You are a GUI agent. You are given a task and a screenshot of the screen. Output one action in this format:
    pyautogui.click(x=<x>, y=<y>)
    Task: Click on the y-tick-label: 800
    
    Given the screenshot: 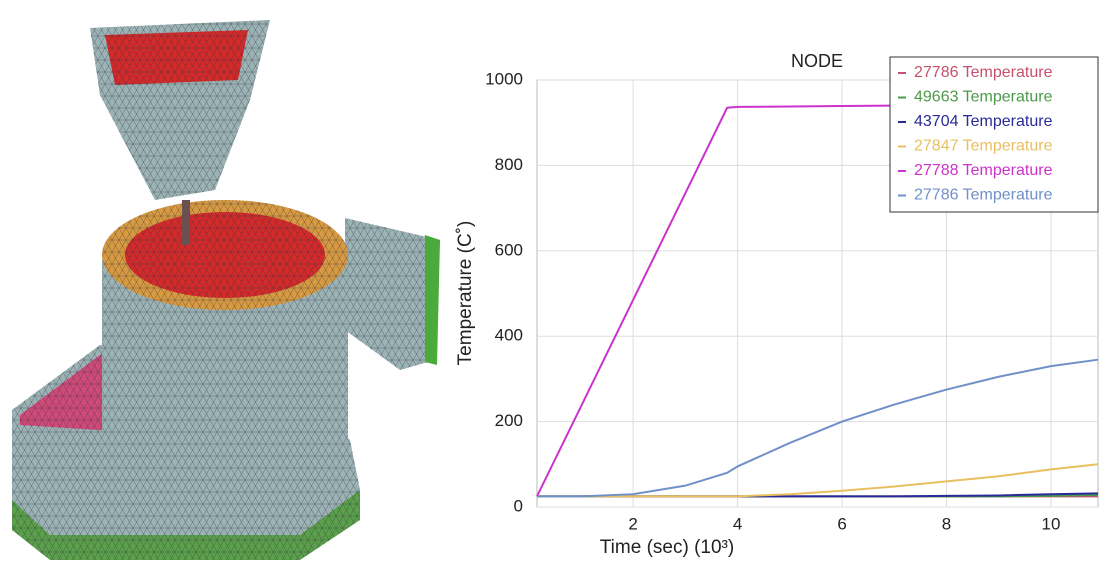 What is the action you would take?
    pyautogui.click(x=509, y=164)
    